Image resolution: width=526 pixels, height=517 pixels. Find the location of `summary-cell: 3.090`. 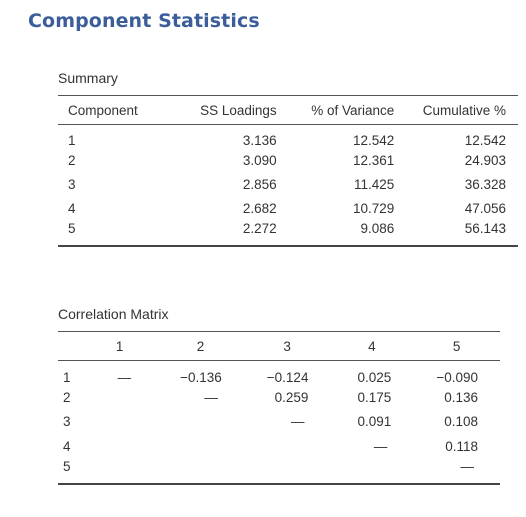

summary-cell: 3.090 is located at coordinates (259, 160).